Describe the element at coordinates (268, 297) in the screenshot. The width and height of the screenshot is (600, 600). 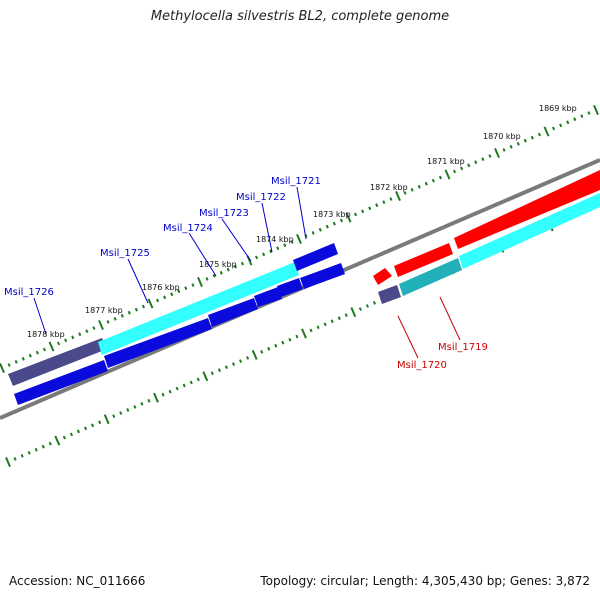
I see `feature-msil-1723-blue` at that location.